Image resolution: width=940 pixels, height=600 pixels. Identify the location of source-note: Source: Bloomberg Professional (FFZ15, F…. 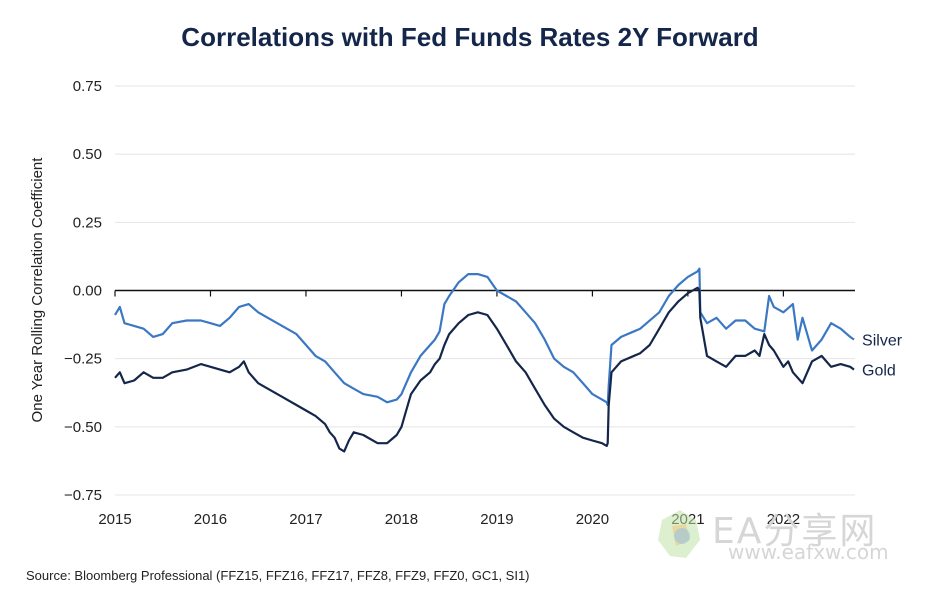
(278, 575).